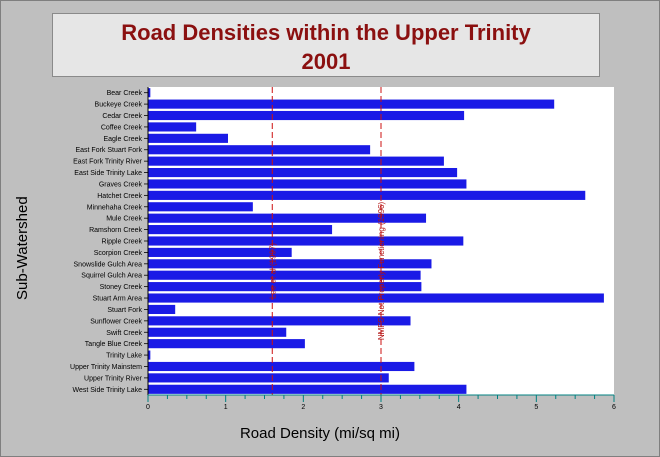 The height and width of the screenshot is (457, 660). I want to click on category-label: Mule Creek, so click(124, 219).